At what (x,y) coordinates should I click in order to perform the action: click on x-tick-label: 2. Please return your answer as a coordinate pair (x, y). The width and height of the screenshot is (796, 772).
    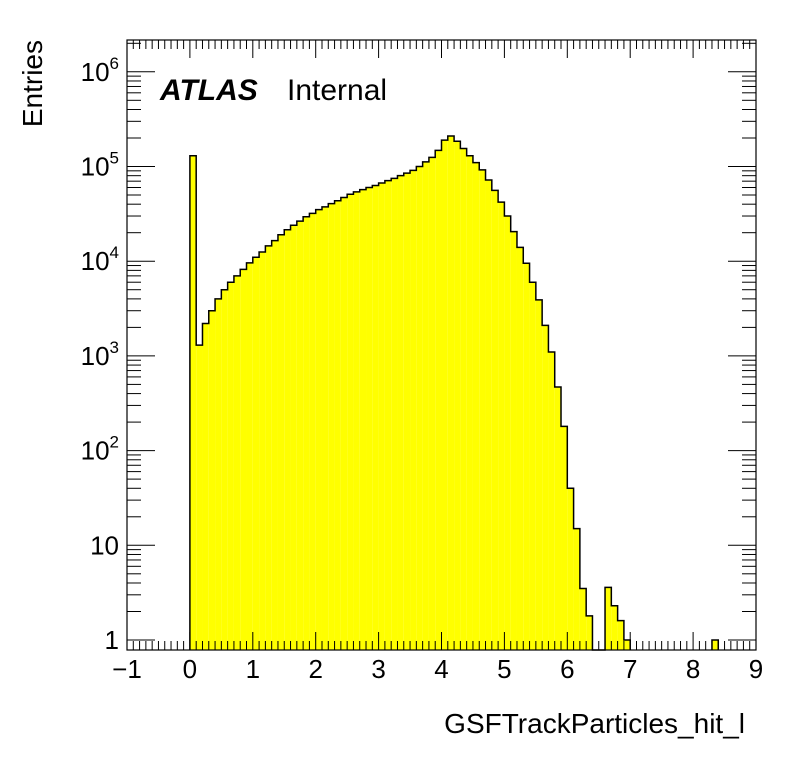
    Looking at the image, I should click on (315, 669).